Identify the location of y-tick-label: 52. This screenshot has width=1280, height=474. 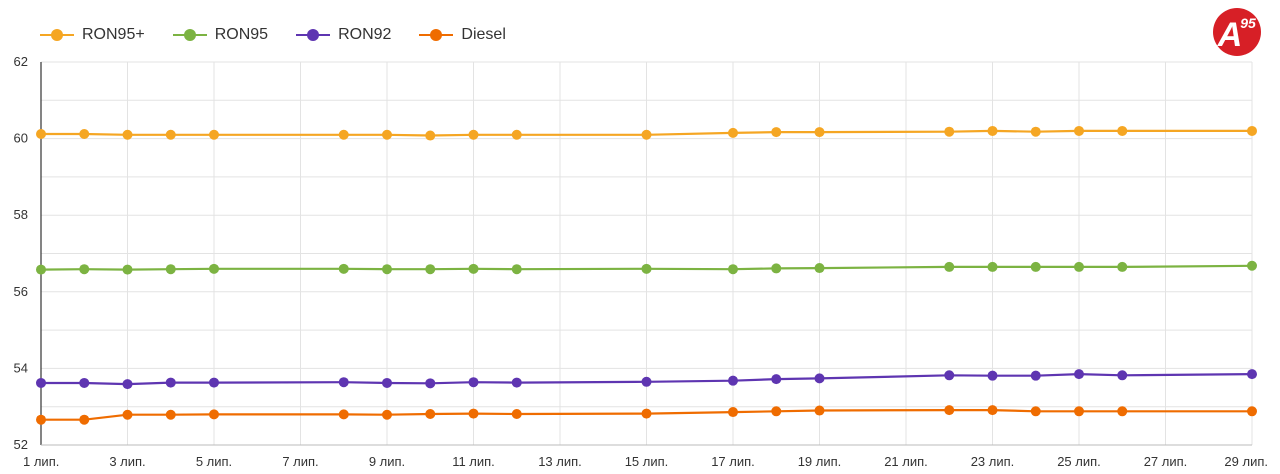
(21, 444).